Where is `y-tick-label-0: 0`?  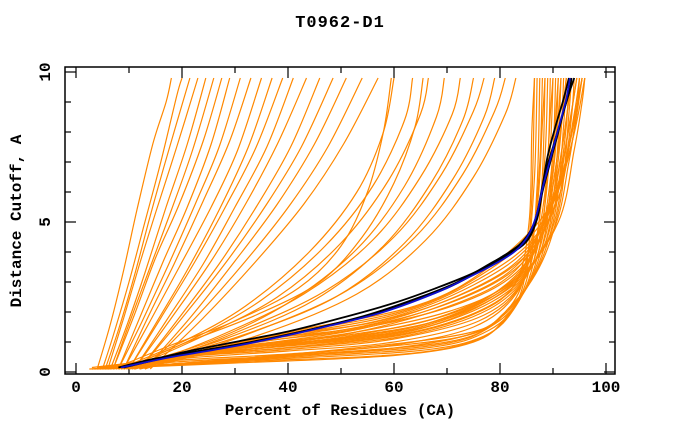
y-tick-label-0: 0 is located at coordinates (46, 372).